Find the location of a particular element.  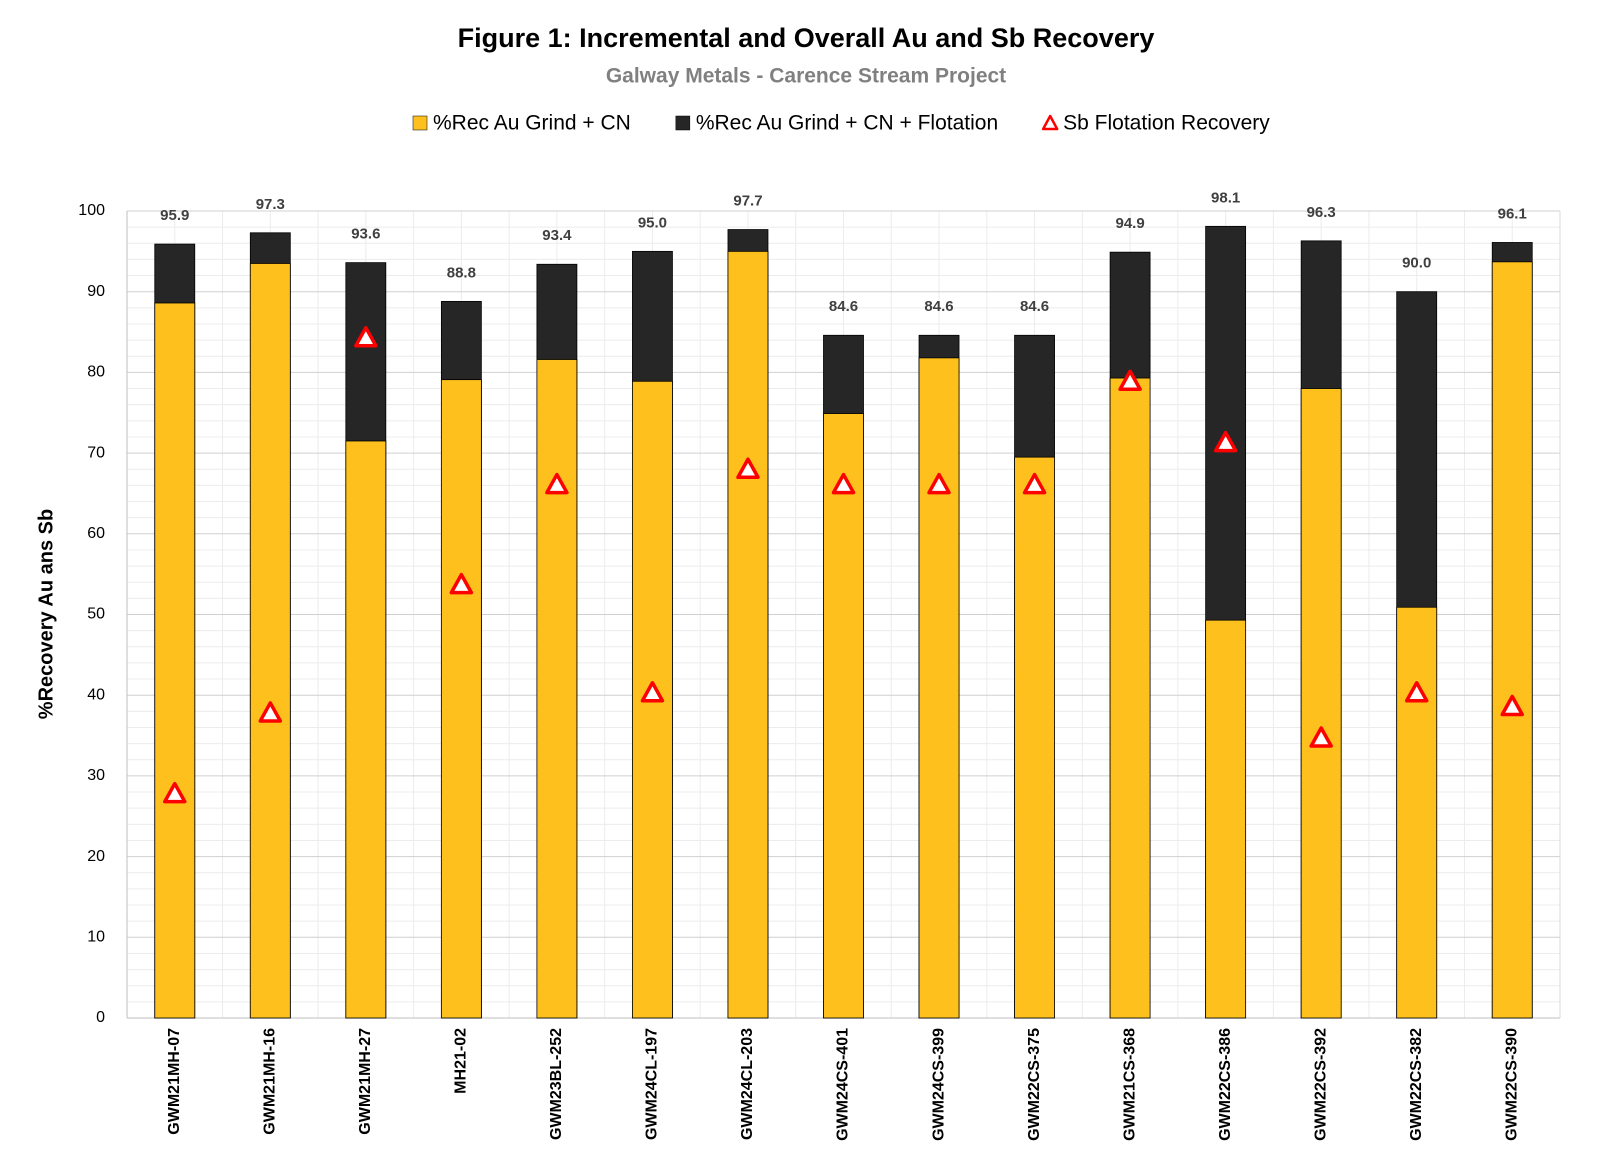

data-label: 97.7 is located at coordinates (747, 201).